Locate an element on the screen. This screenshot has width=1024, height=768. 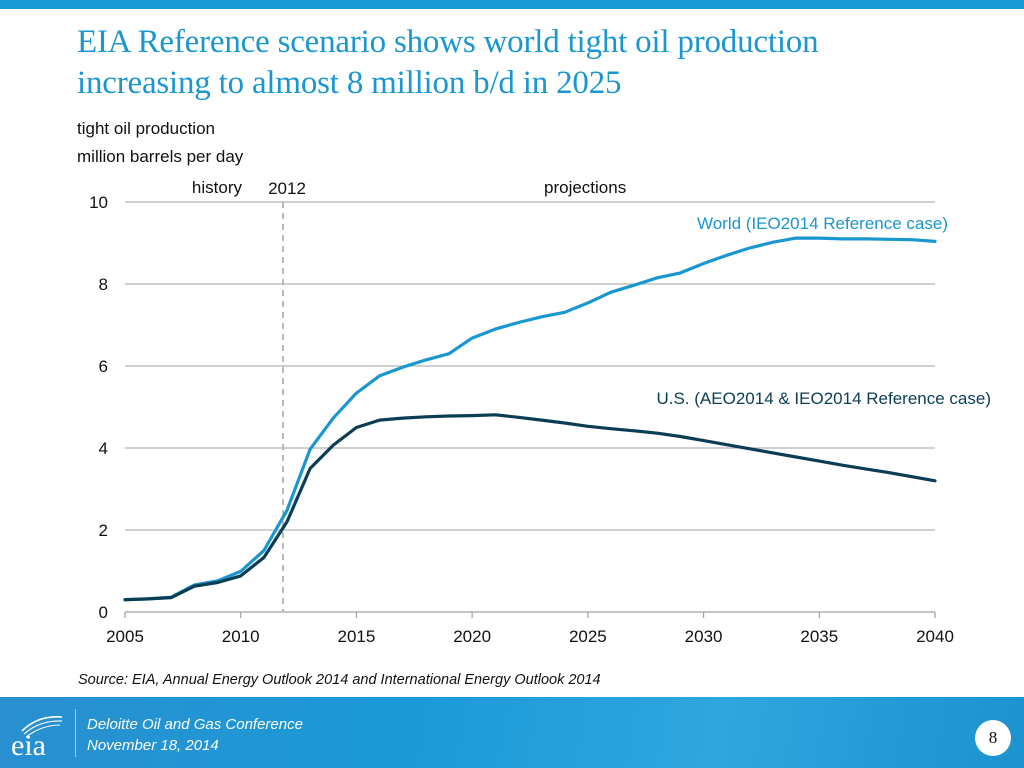
top-accent-bar is located at coordinates (512, 4).